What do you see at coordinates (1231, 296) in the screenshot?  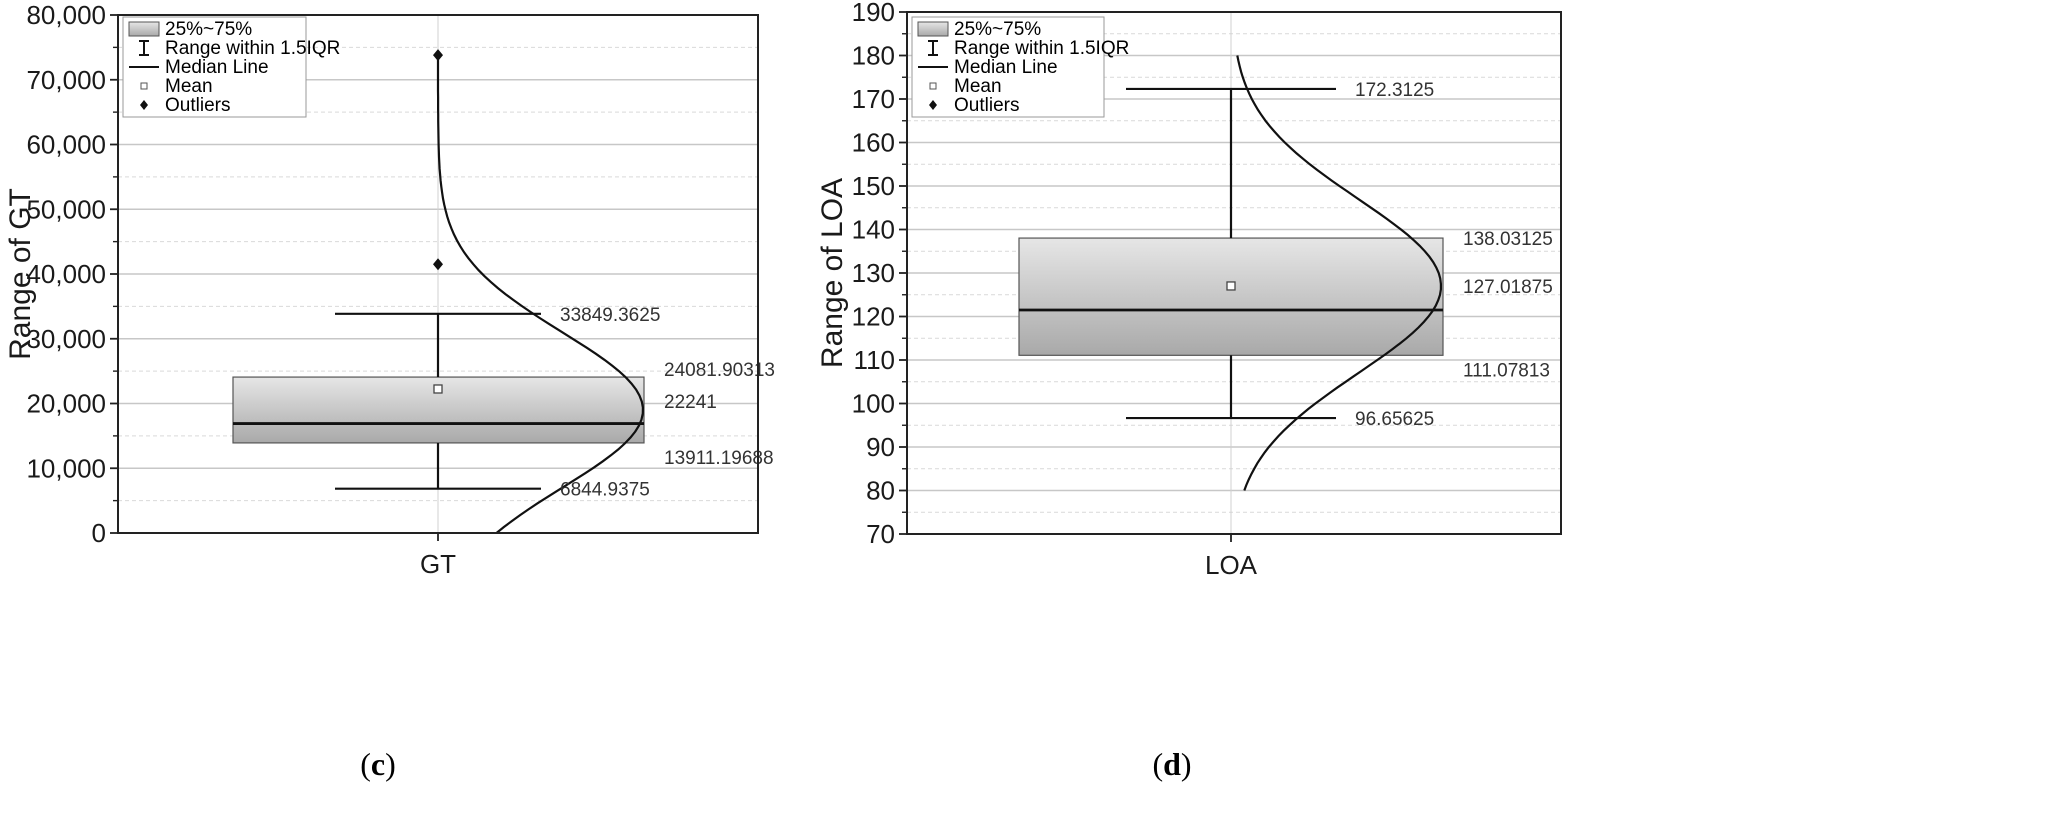 I see `box-iqr` at bounding box center [1231, 296].